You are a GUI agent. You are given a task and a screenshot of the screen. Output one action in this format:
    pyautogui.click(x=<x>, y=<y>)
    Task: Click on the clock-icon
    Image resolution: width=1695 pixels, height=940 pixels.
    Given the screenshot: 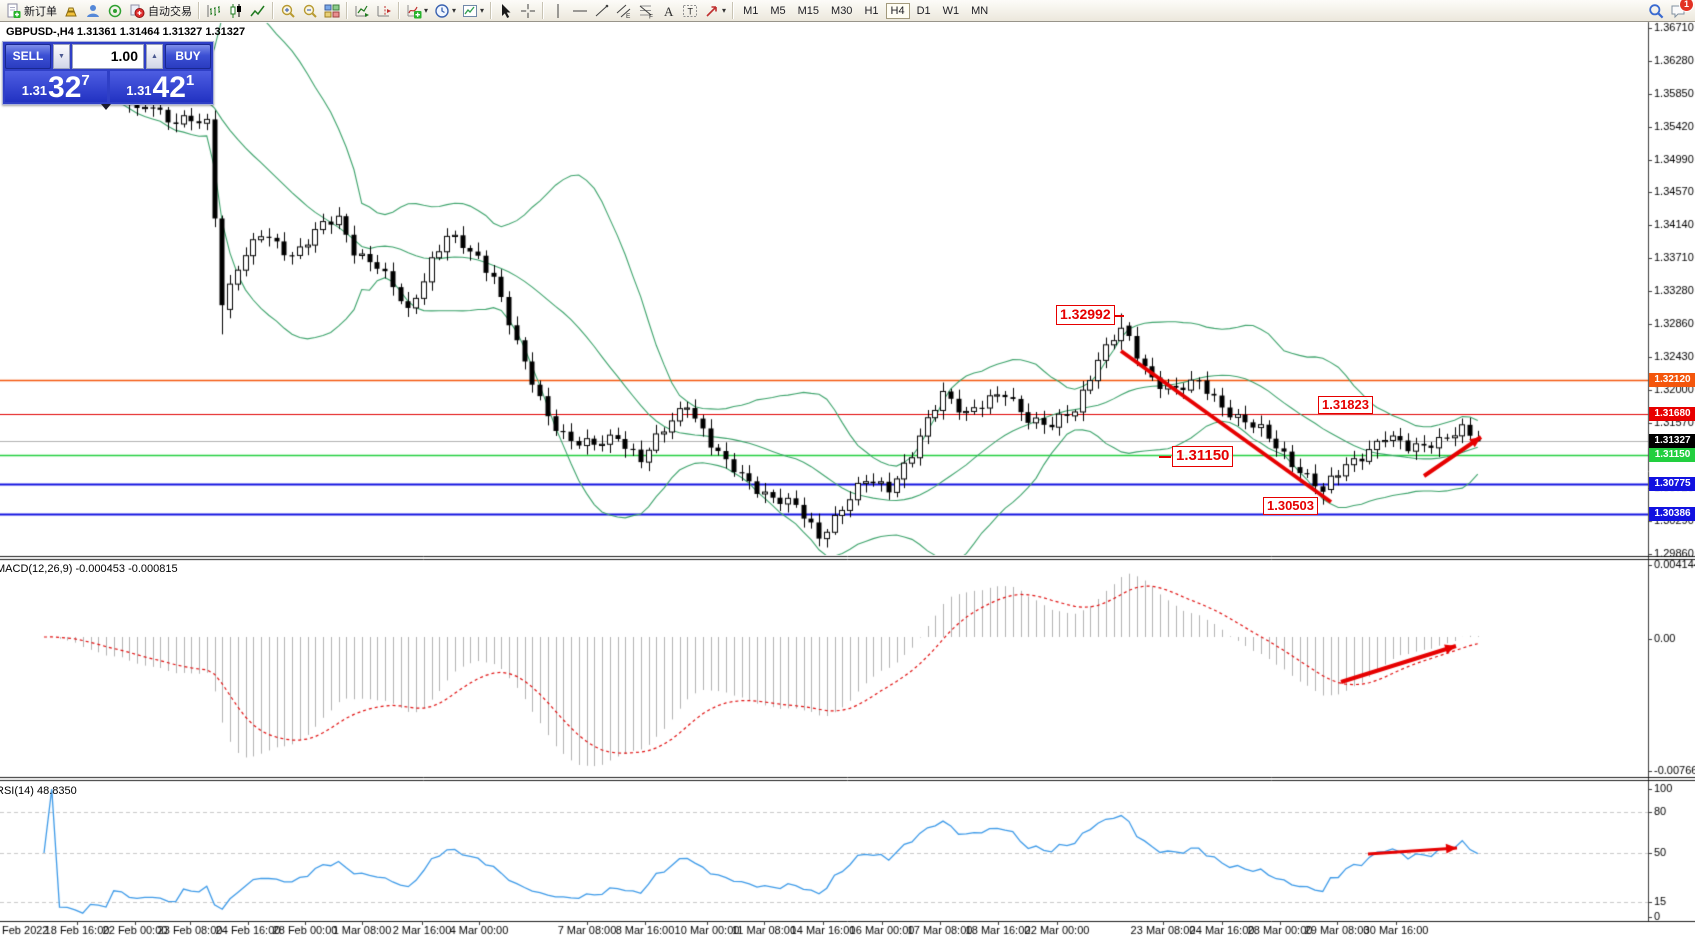 What is the action you would take?
    pyautogui.click(x=442, y=11)
    